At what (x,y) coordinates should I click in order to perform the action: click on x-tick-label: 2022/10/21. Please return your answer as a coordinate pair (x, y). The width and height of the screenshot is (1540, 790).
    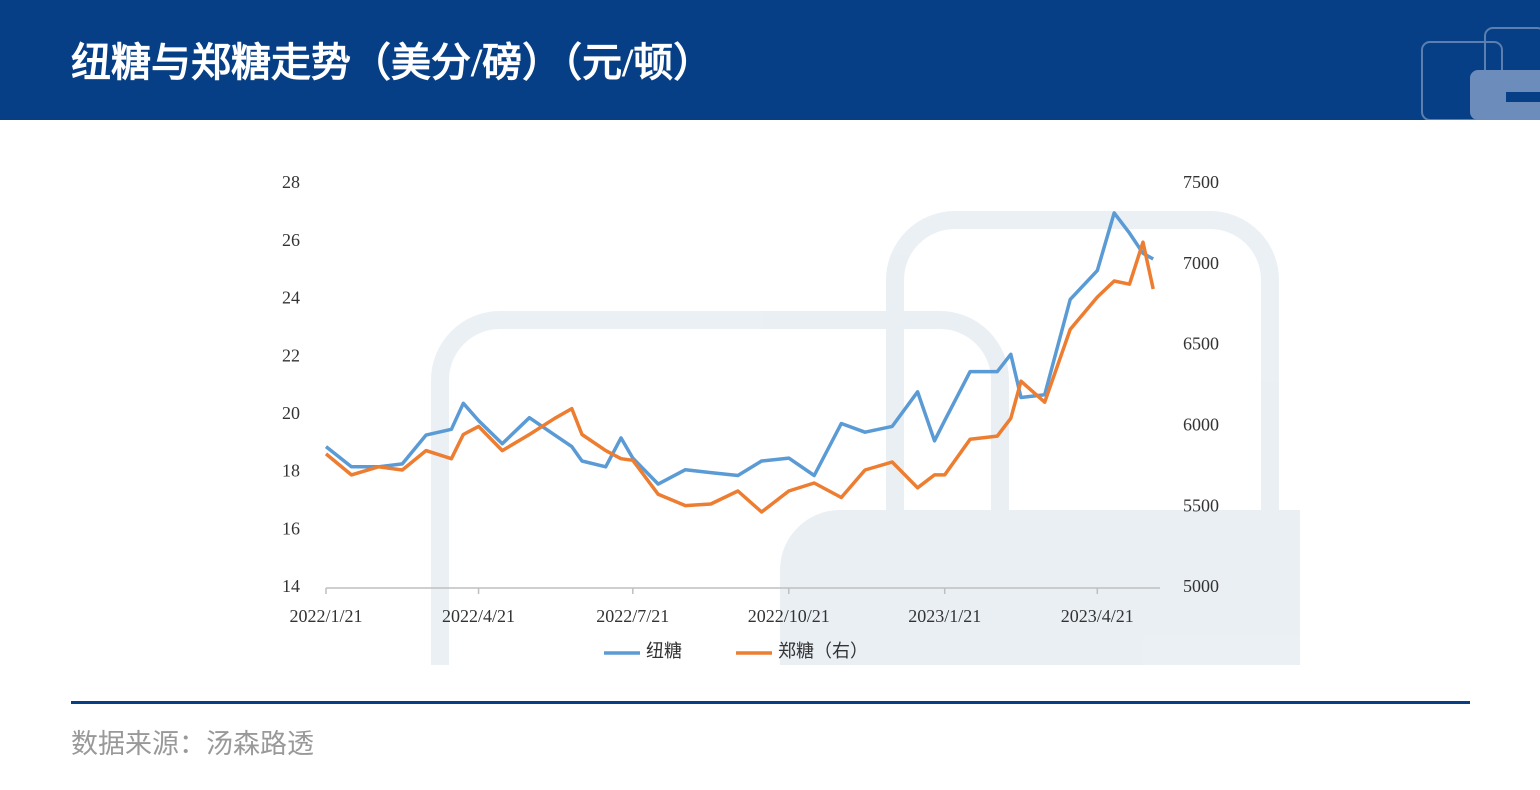
    Looking at the image, I should click on (789, 616).